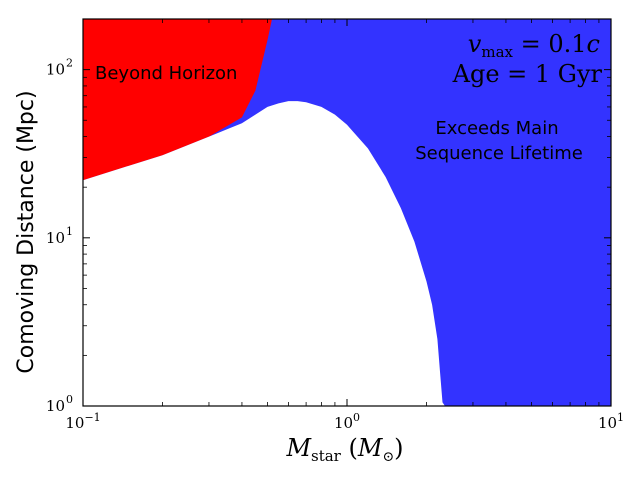 This screenshot has width=640, height=480. I want to click on x-axis-unit-sub: ⊙, so click(388, 457).